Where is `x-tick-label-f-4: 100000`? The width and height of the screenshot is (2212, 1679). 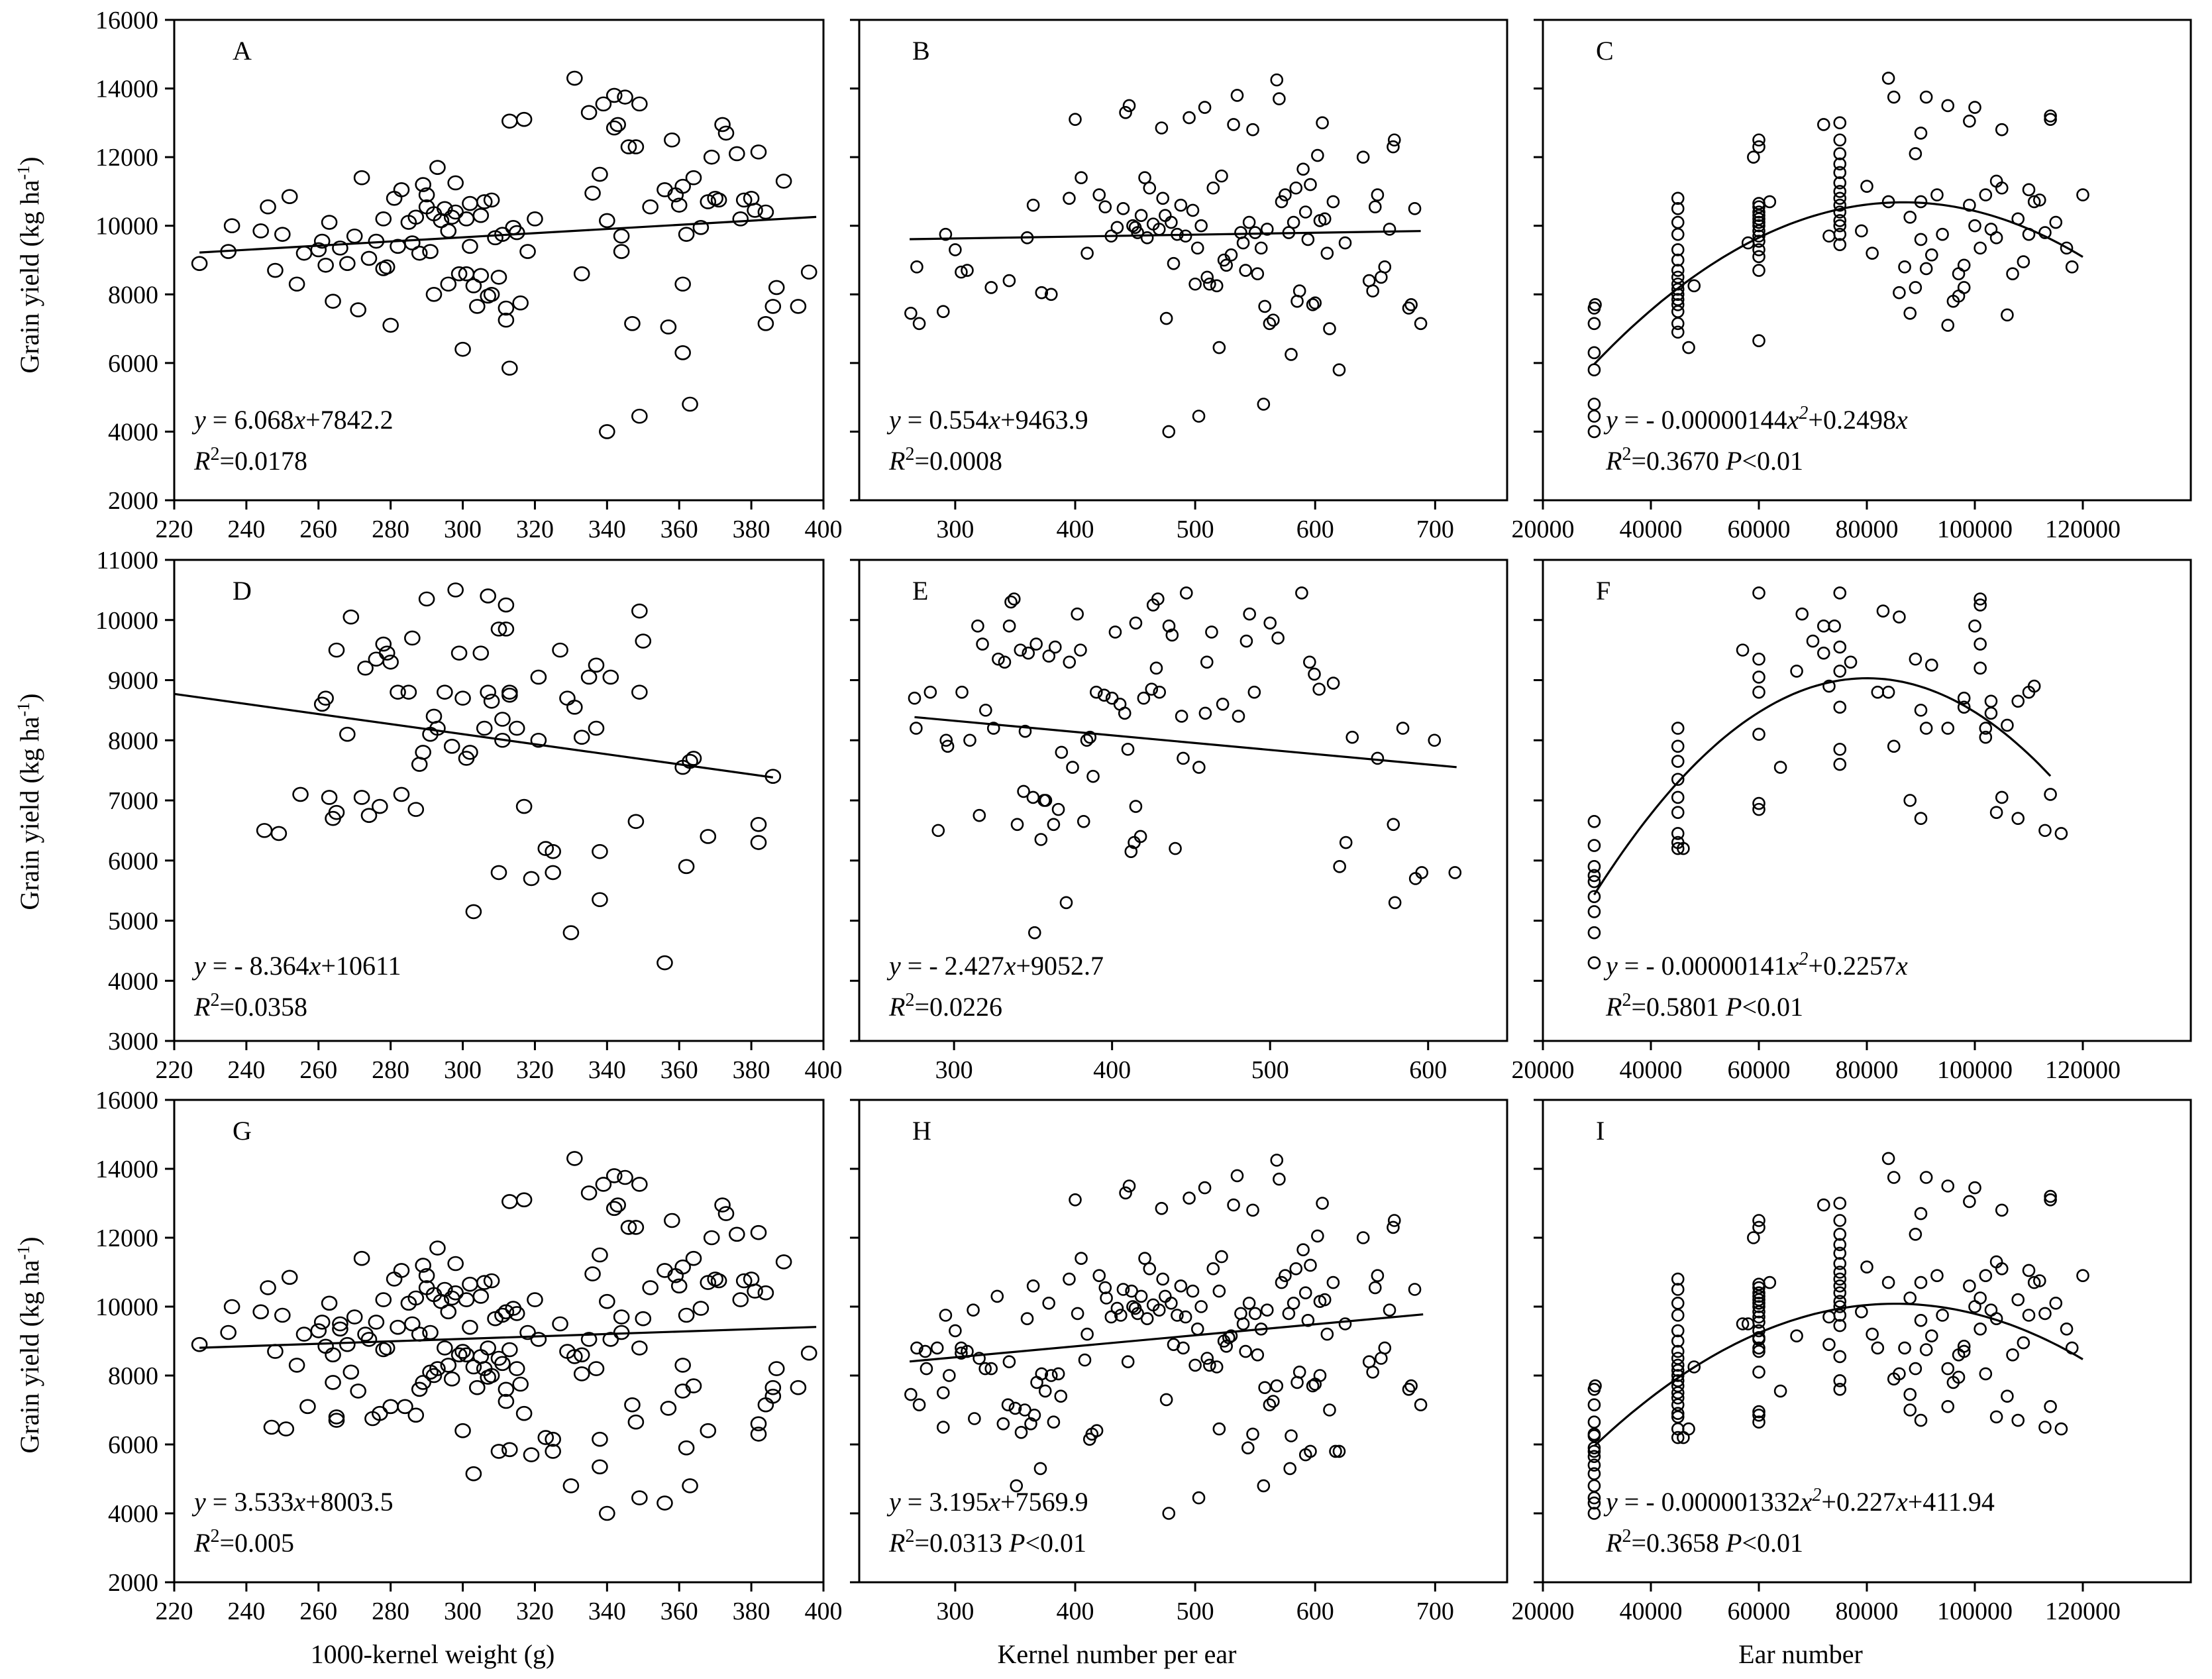
x-tick-label-f-4: 100000 is located at coordinates (1975, 1070).